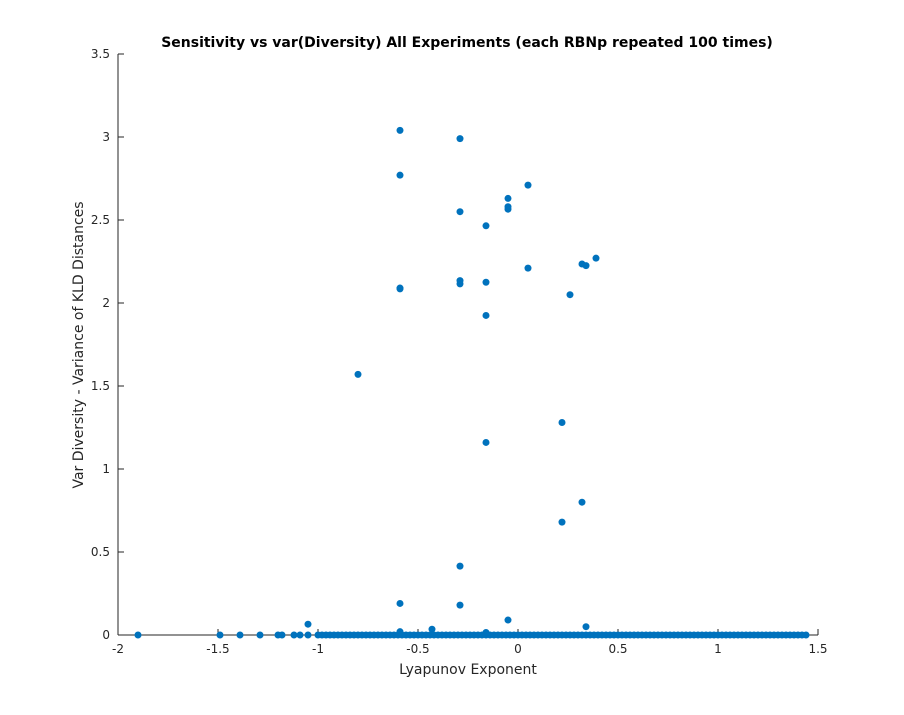 The width and height of the screenshot is (904, 715). Describe the element at coordinates (100, 386) in the screenshot. I see `y-tick-label: 1.5` at that location.